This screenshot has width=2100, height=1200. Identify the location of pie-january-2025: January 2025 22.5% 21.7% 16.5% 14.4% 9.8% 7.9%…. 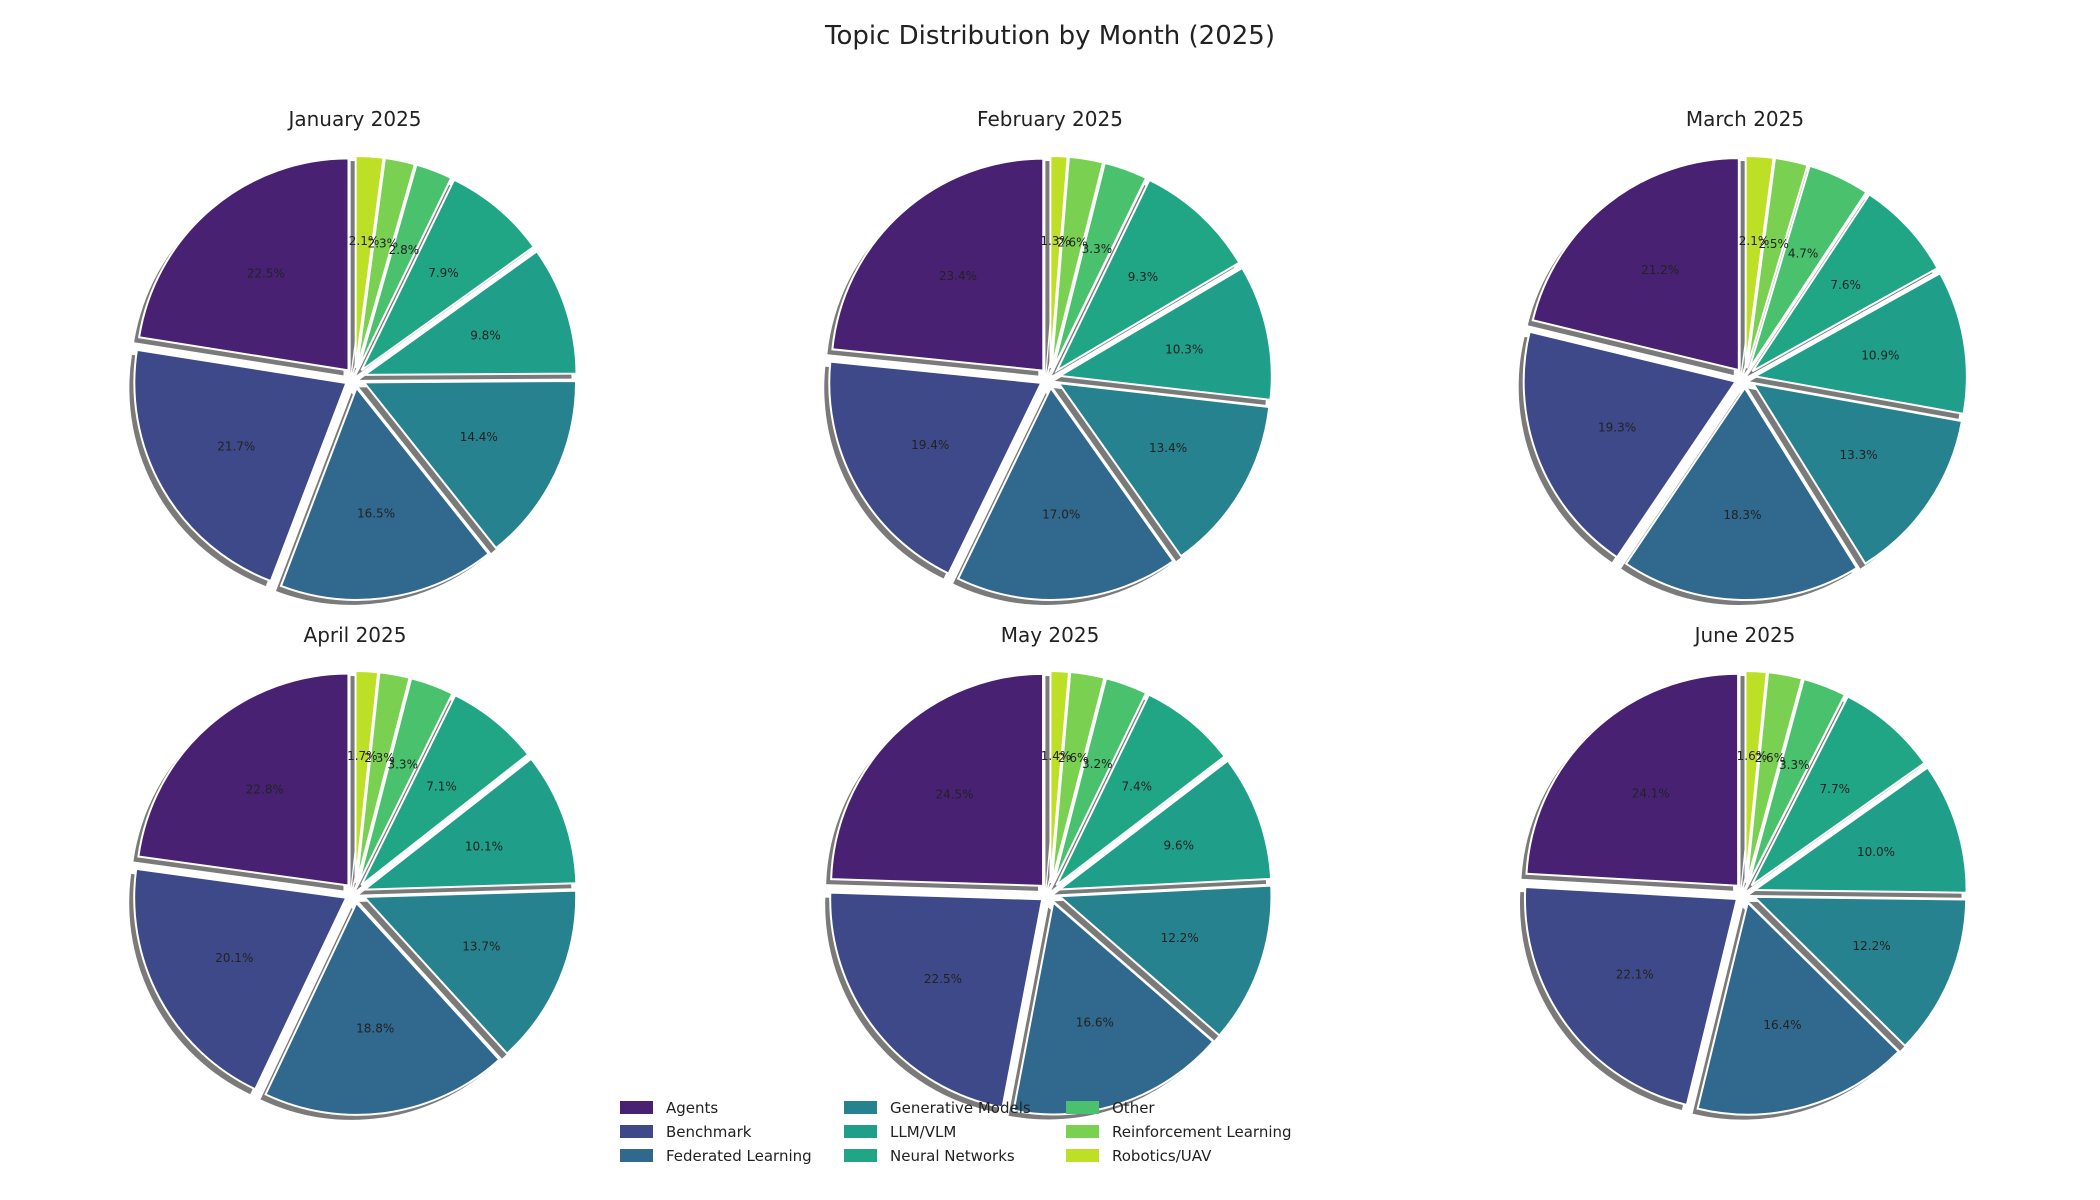
(353, 356).